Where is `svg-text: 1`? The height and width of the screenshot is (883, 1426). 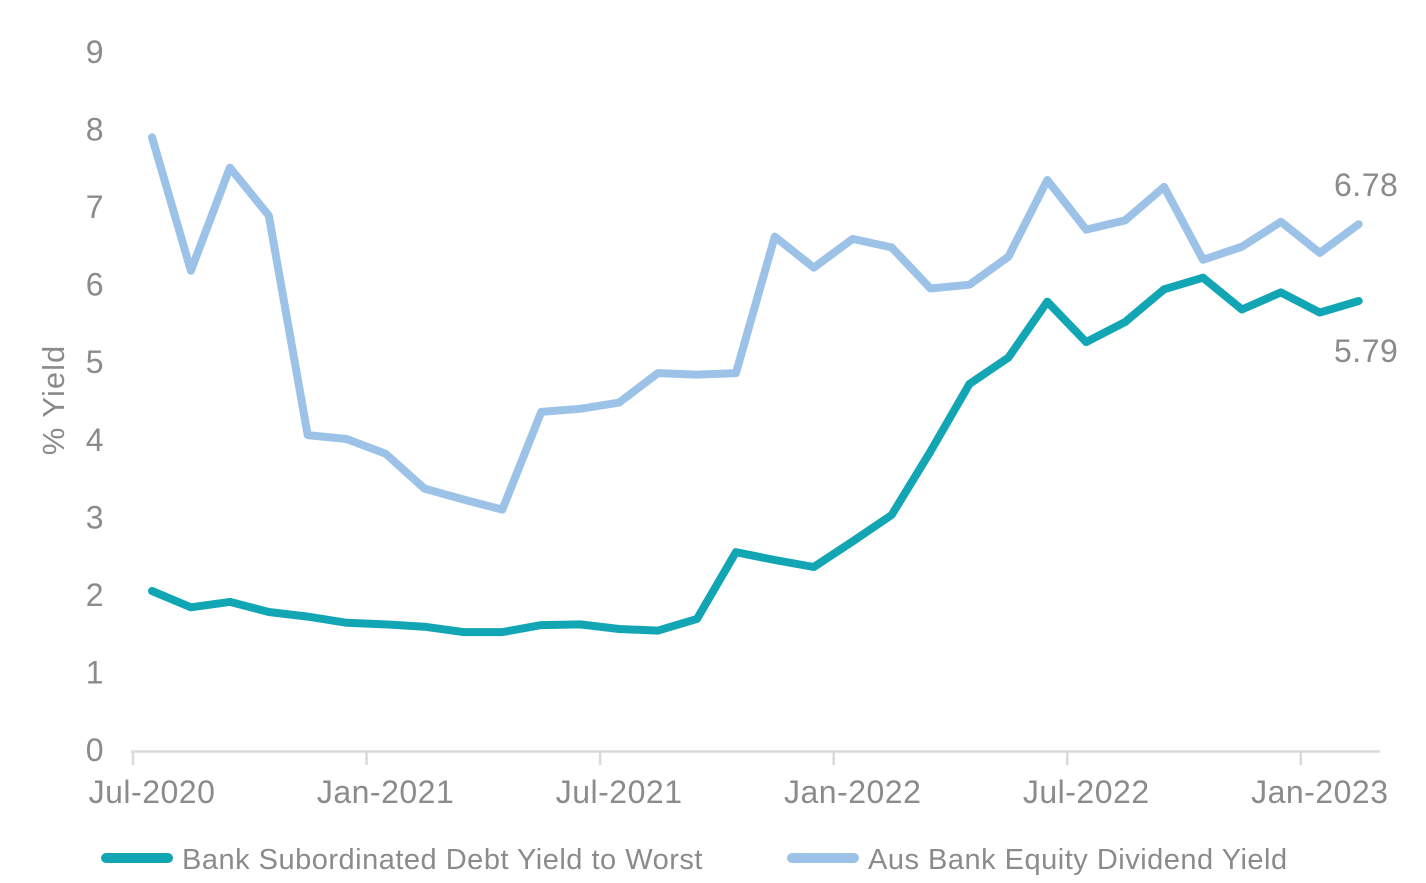
svg-text: 1 is located at coordinates (95, 672).